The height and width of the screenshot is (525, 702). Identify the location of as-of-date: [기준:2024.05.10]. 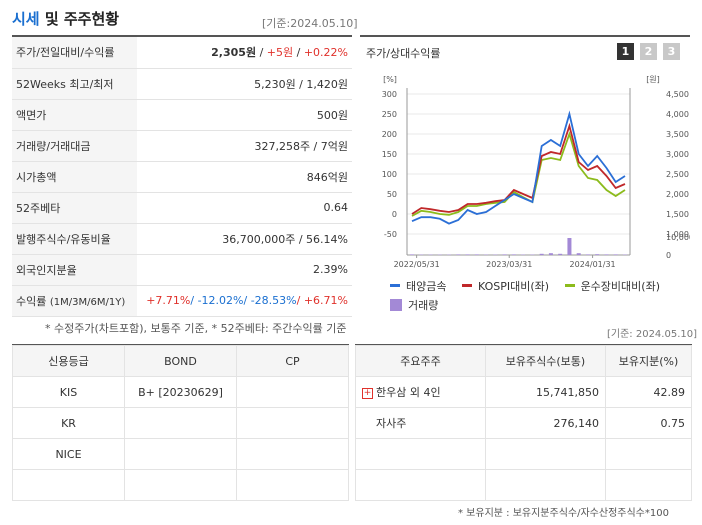
(310, 23).